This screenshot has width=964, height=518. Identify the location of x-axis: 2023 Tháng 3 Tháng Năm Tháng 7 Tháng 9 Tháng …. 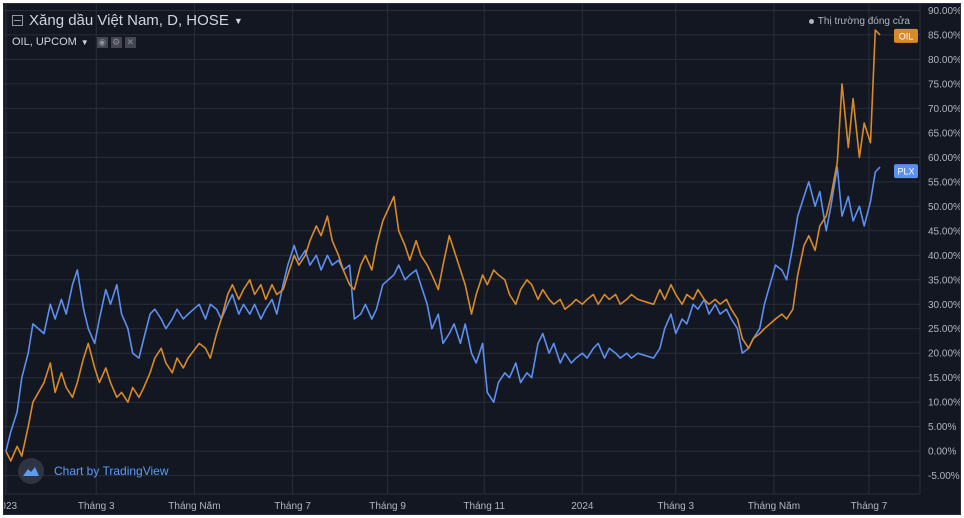
(462, 502).